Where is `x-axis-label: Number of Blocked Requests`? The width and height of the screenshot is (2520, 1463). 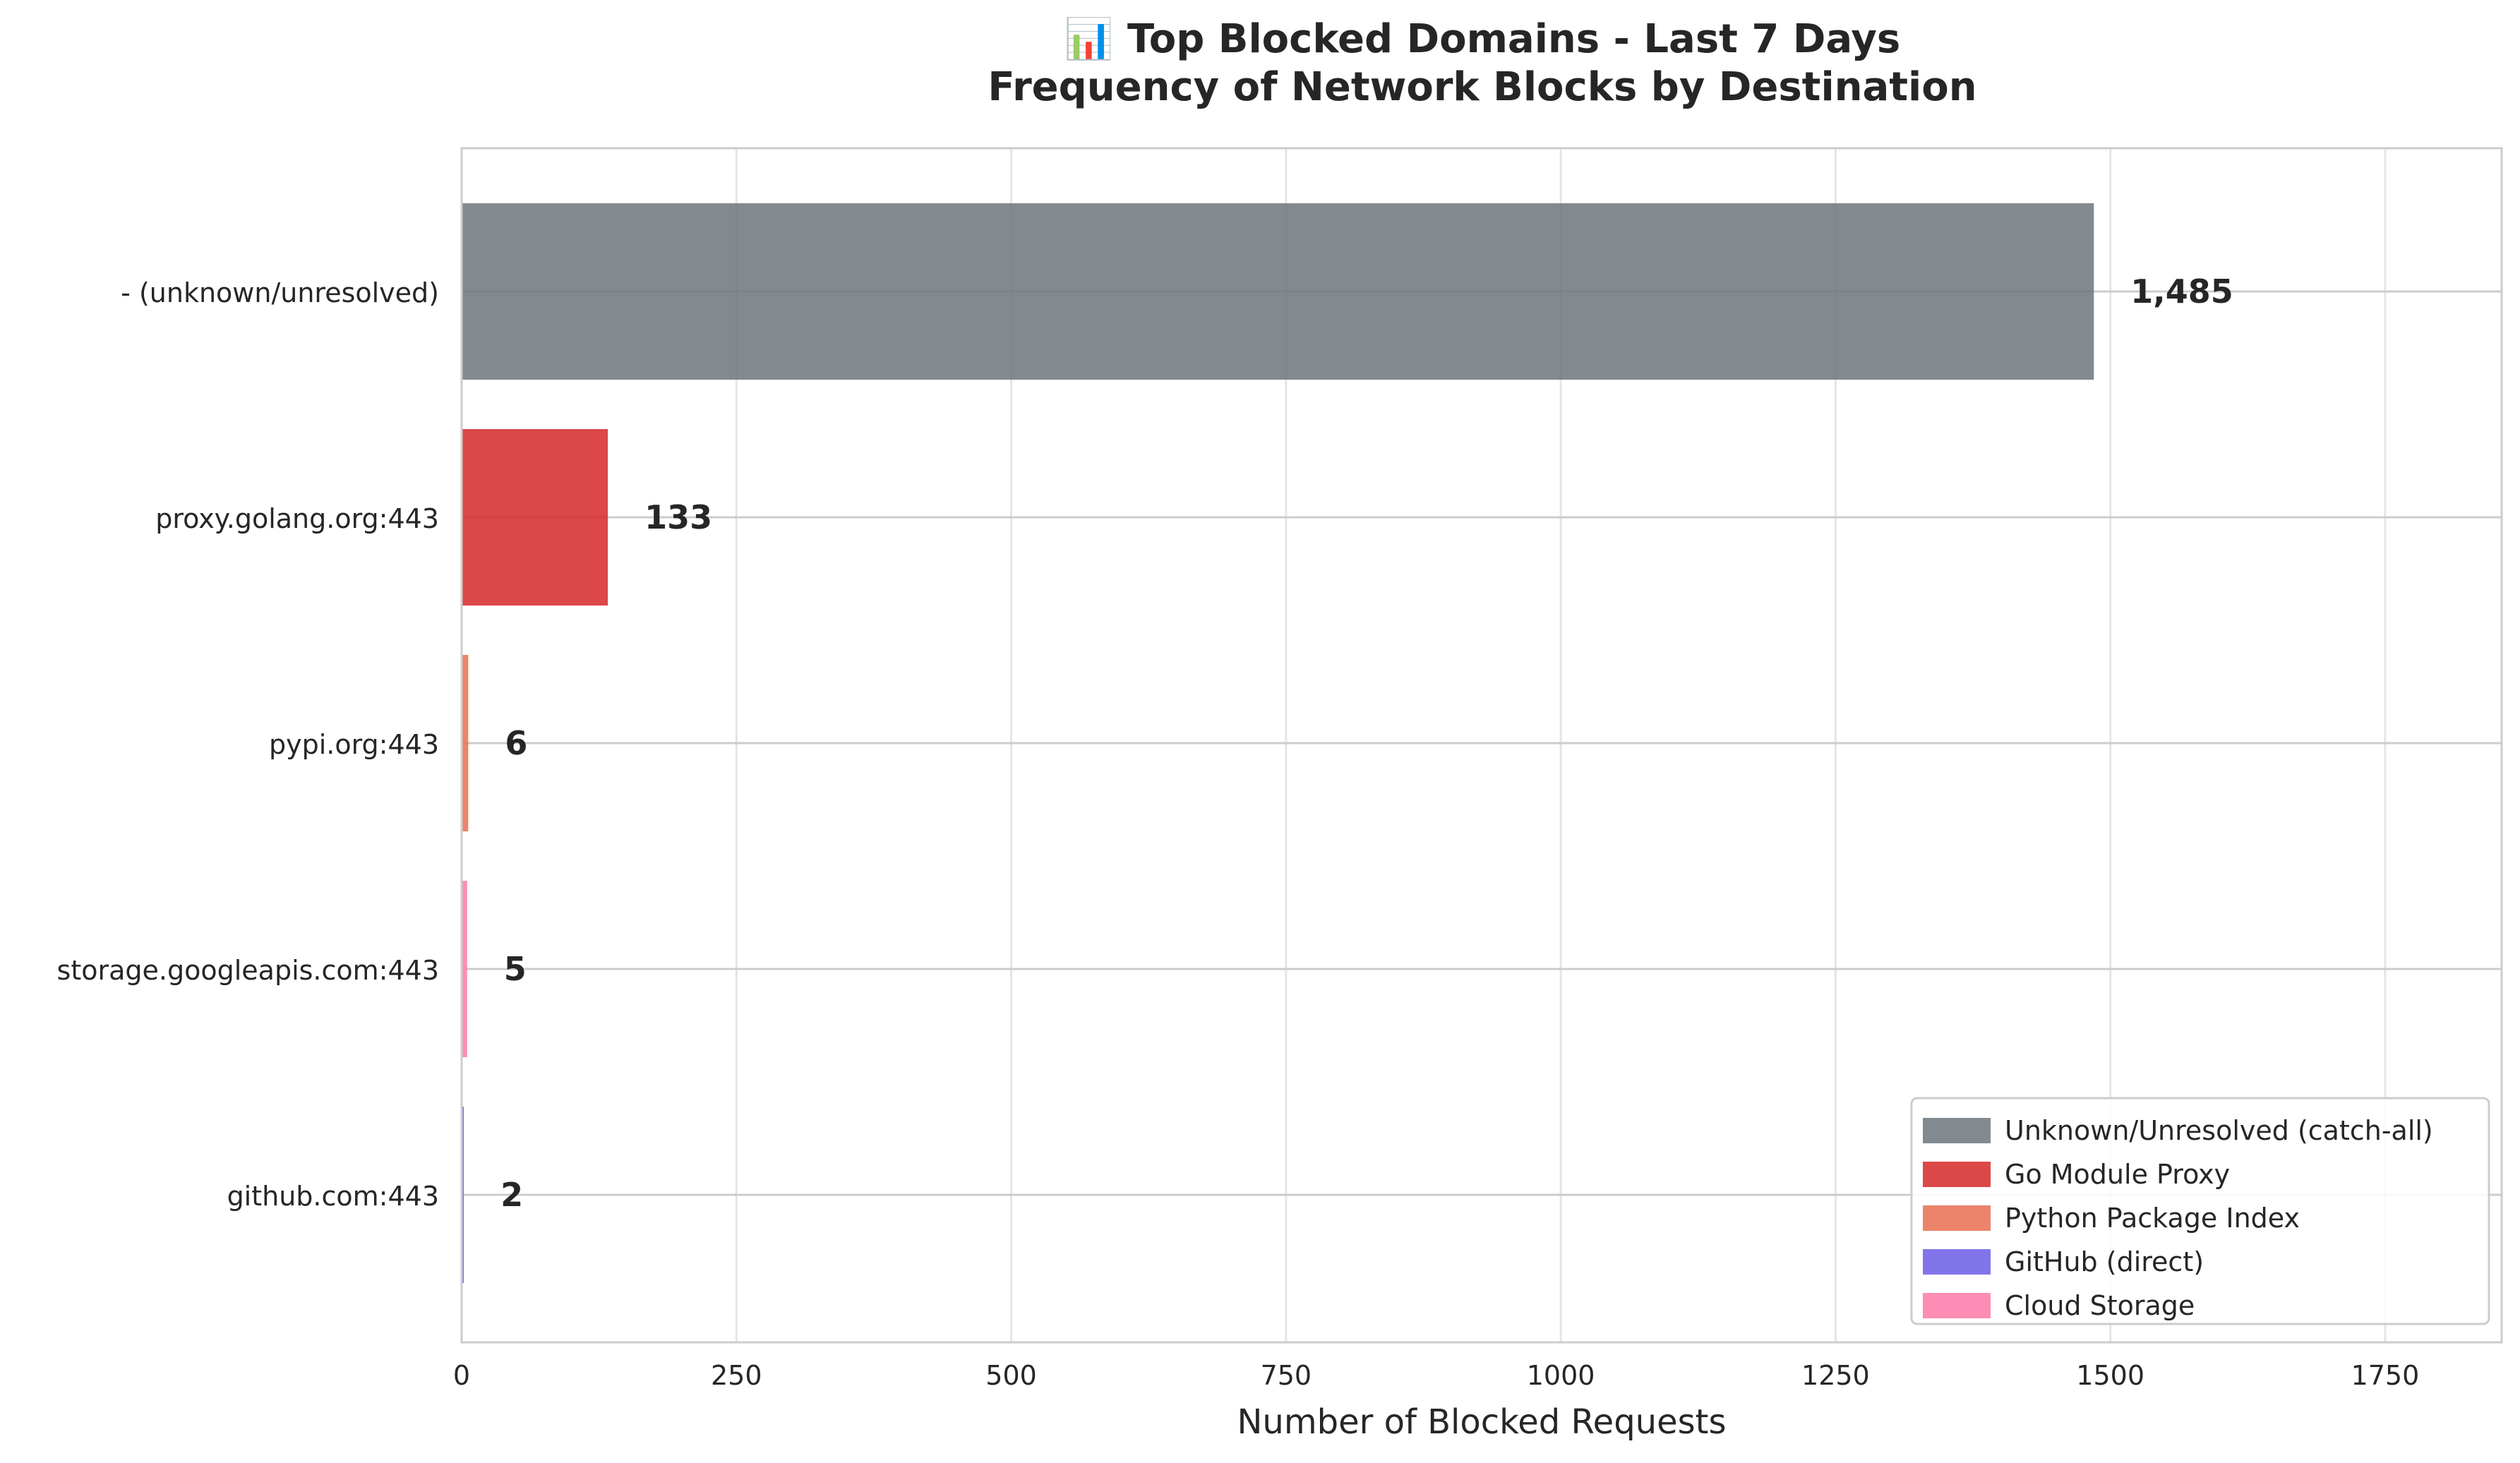
x-axis-label: Number of Blocked Requests is located at coordinates (1482, 1422).